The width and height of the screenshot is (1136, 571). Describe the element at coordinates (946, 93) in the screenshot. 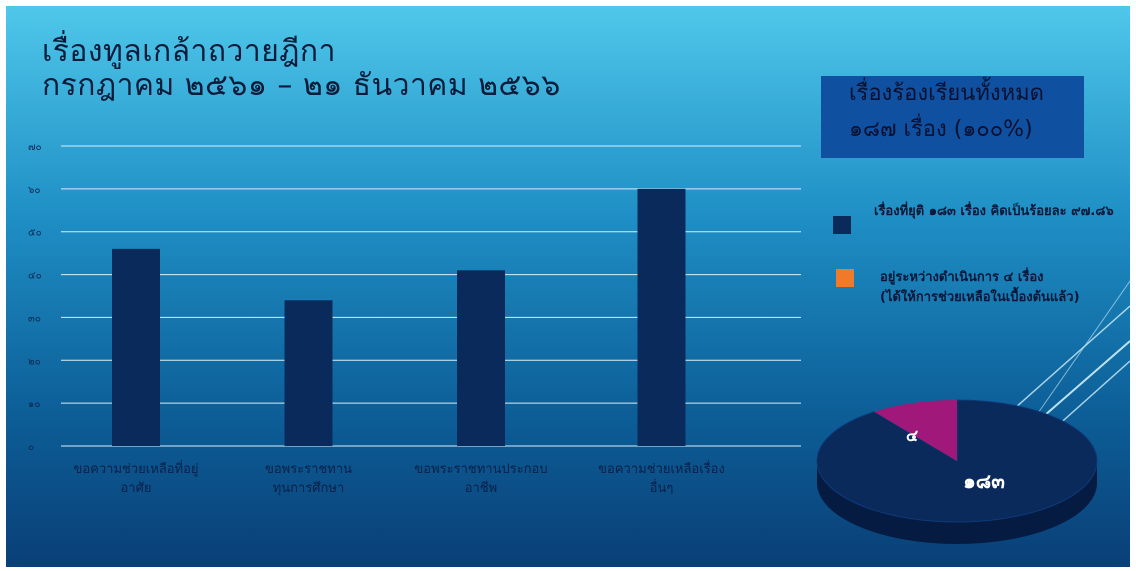

I see `total-box-line-1: เรื่องร้องเรียนทั้งหมด` at that location.